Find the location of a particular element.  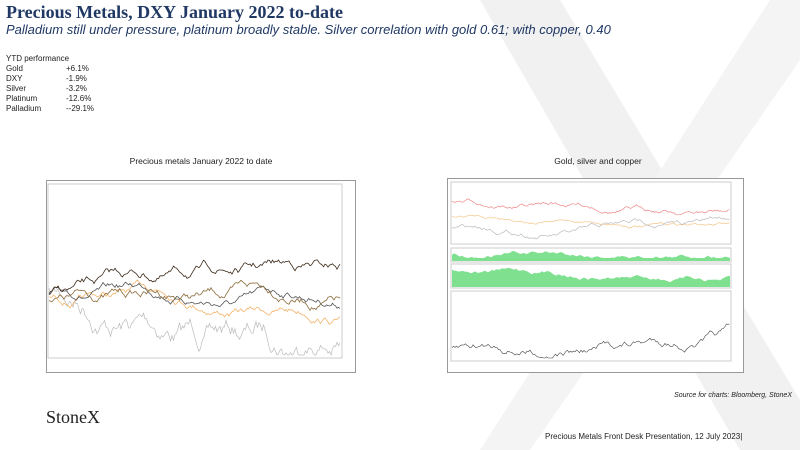

ytd-value: -12.6% is located at coordinates (79, 98).